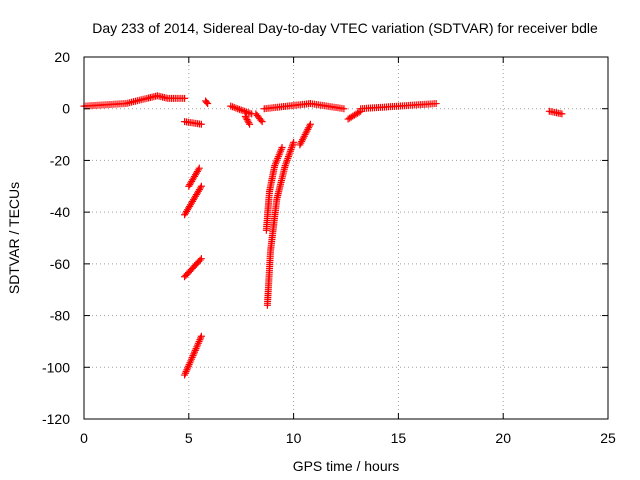 The width and height of the screenshot is (640, 480). What do you see at coordinates (399, 438) in the screenshot?
I see `x-tick-label: 15` at bounding box center [399, 438].